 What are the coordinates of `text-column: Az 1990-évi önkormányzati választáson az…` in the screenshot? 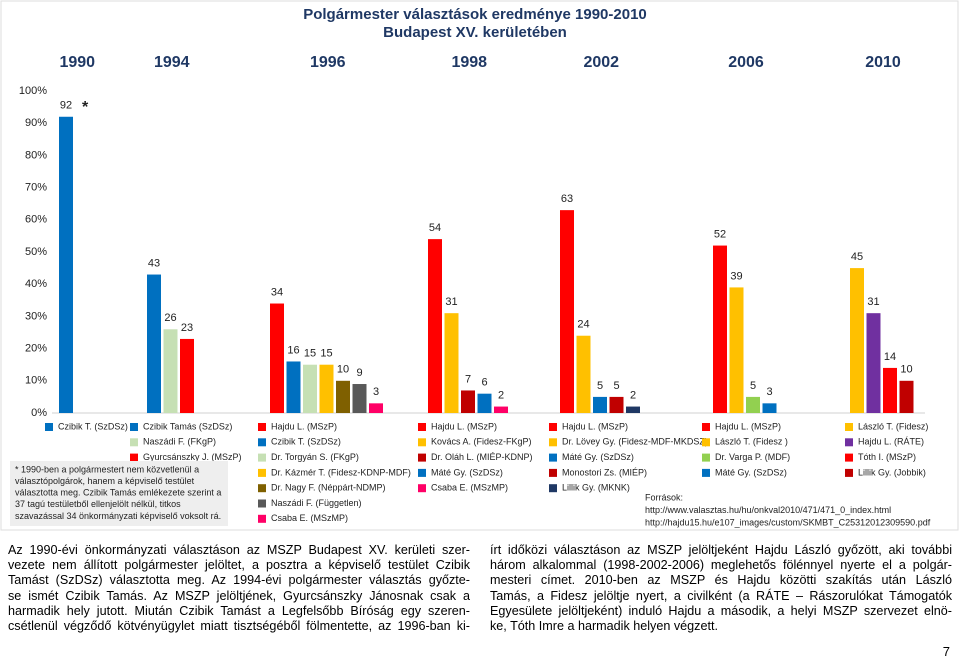 It's located at (239, 588).